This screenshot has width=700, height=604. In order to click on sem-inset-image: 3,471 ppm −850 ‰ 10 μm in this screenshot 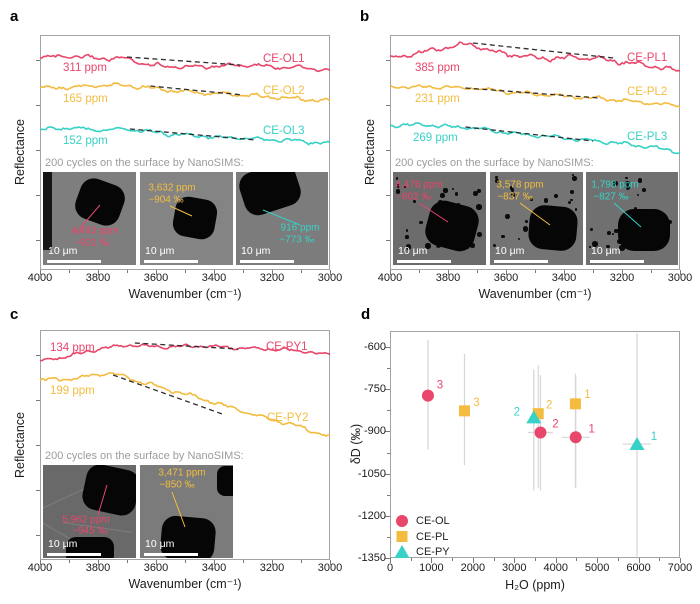, I will do `click(186, 511)`.